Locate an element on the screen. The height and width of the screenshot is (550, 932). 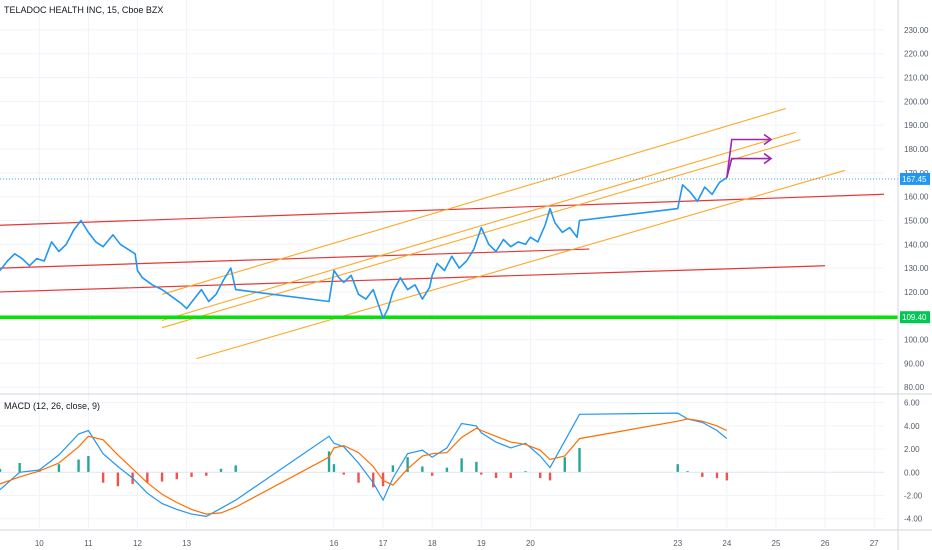
macd-y-tick-label: -4.00 is located at coordinates (913, 519).